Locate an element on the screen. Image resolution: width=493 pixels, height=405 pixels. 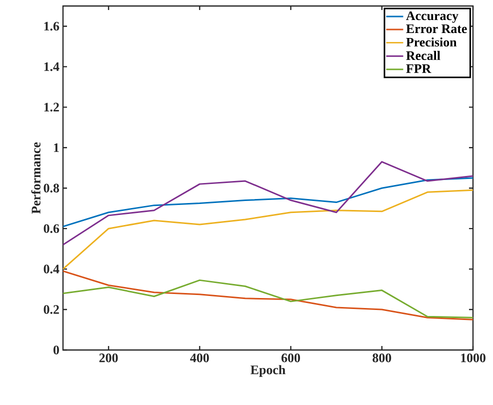
legend-label: FPR is located at coordinates (419, 68).